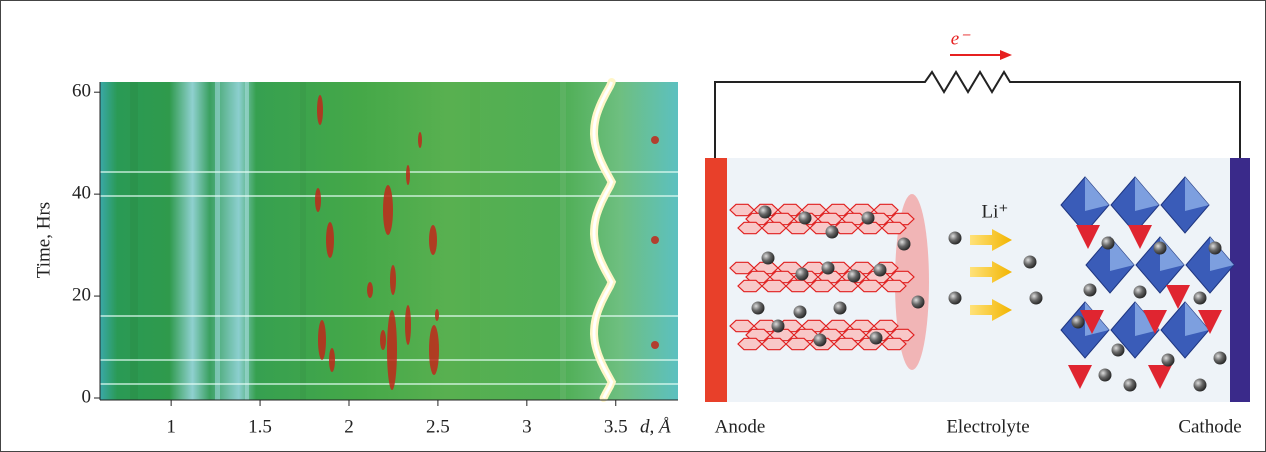 This screenshot has height=452, width=1266. Describe the element at coordinates (740, 426) in the screenshot. I see `anode-label: Anode` at that location.